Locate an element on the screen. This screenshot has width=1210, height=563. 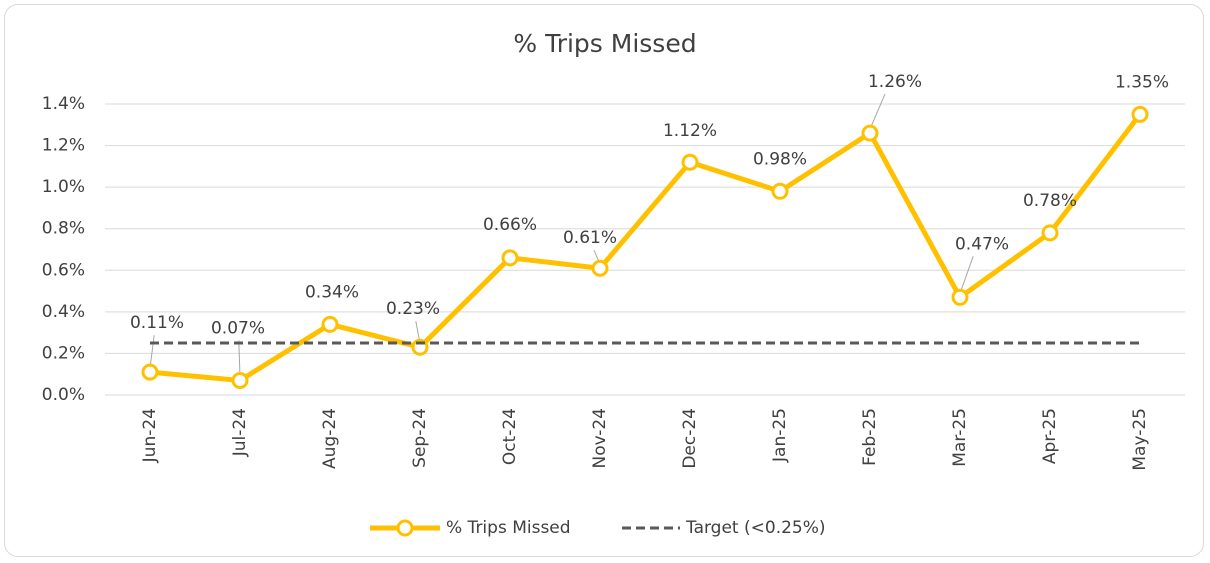
data-label: 0.78% is located at coordinates (1050, 201).